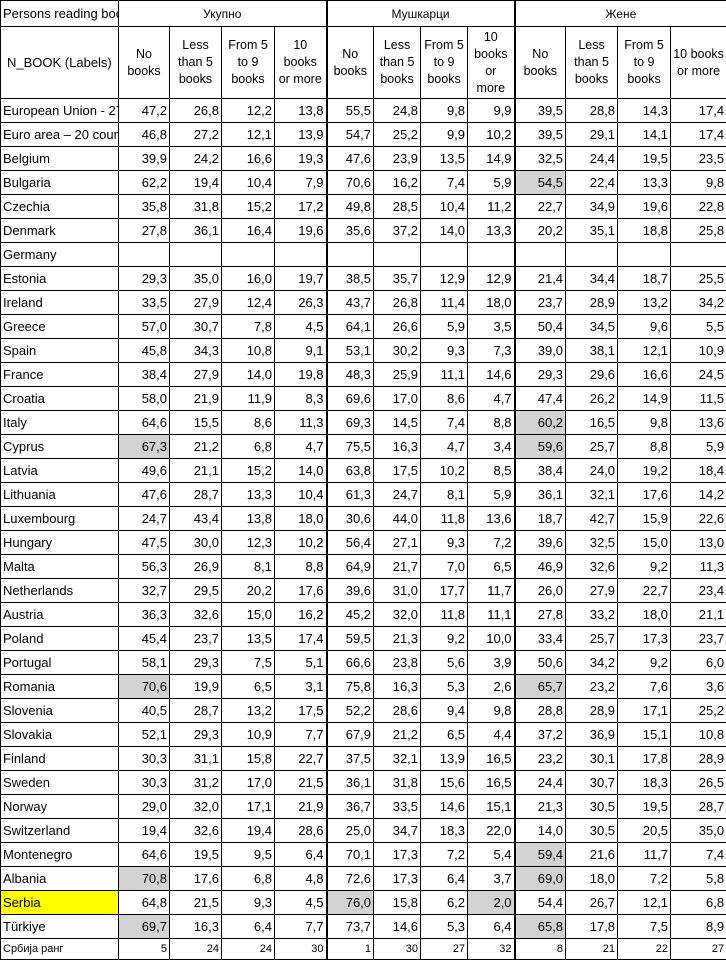  What do you see at coordinates (301, 159) in the screenshot?
I see `data-cell: 19,3` at bounding box center [301, 159].